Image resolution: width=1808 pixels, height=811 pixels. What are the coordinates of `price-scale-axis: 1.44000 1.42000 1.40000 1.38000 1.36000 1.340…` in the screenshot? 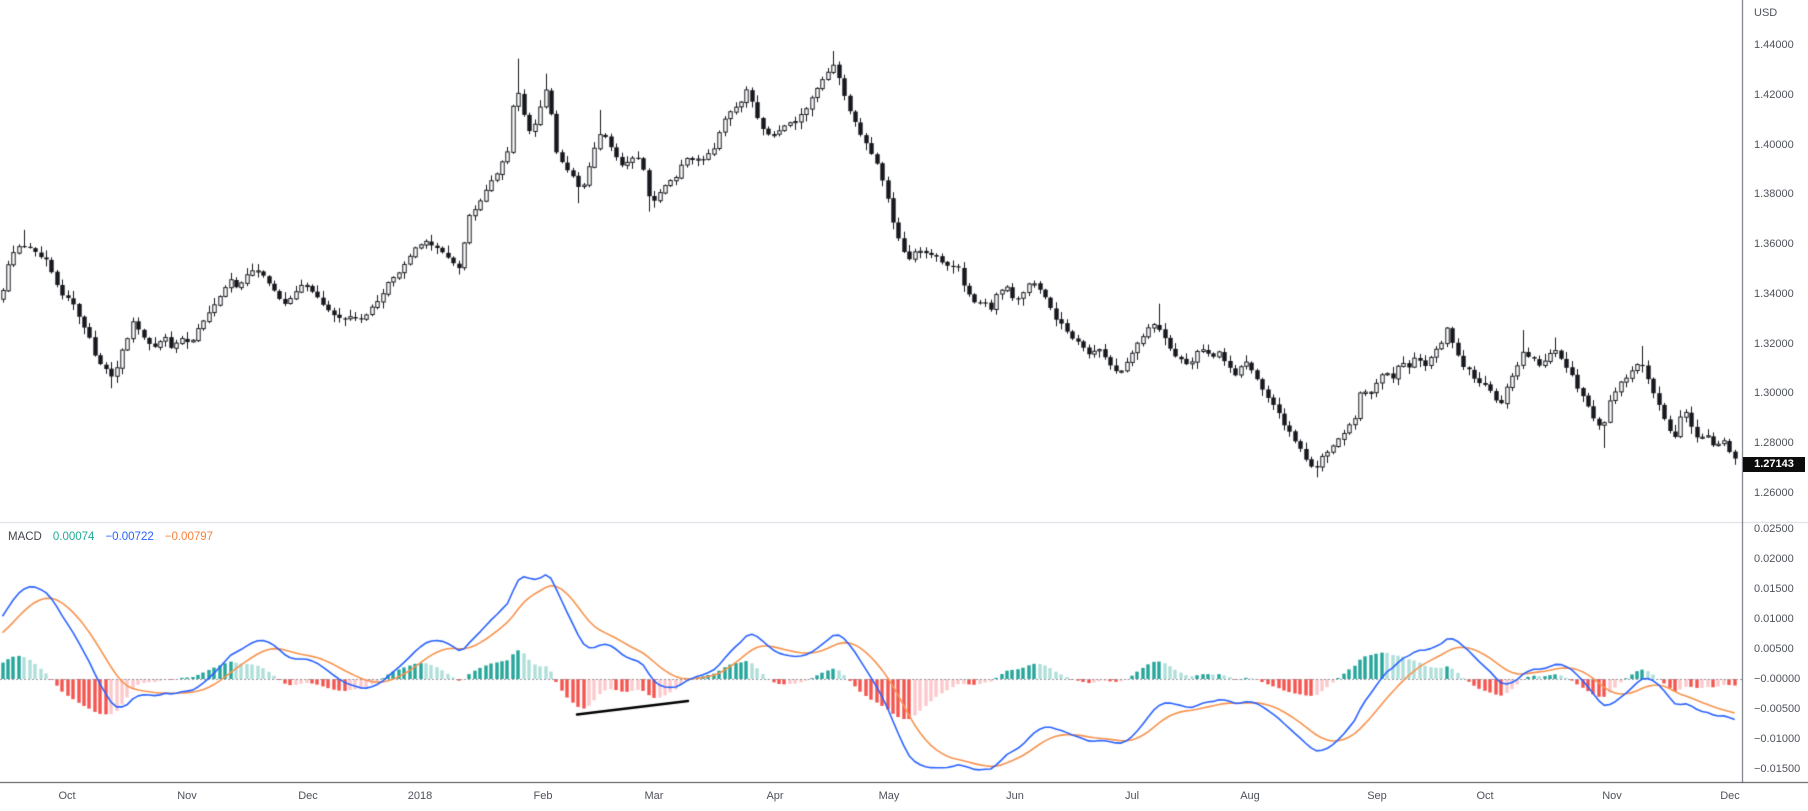 It's located at (1775, 261).